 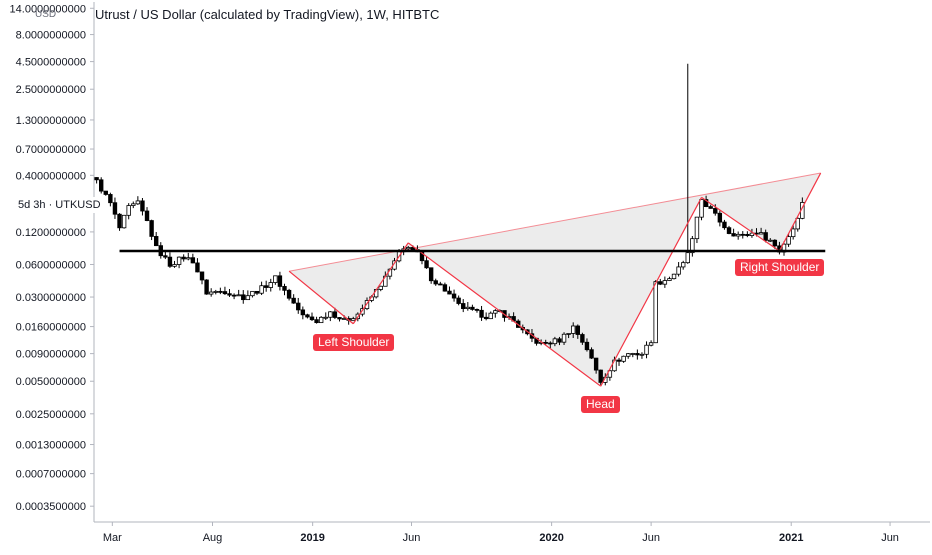 I want to click on price-tick-label: 0.4000000000, so click(x=51, y=176).